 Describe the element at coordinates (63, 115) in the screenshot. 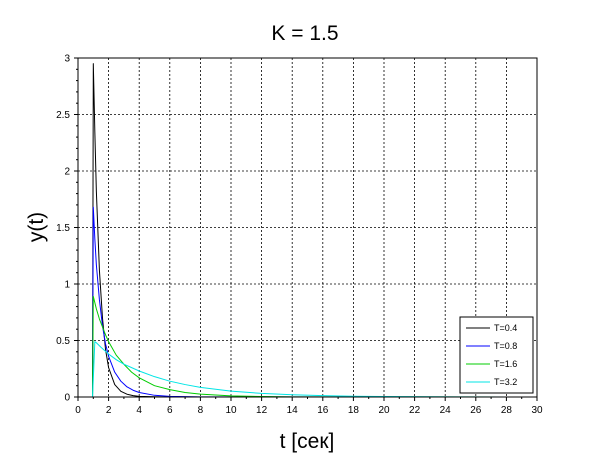

I see `y-tick-label: 2.5` at that location.